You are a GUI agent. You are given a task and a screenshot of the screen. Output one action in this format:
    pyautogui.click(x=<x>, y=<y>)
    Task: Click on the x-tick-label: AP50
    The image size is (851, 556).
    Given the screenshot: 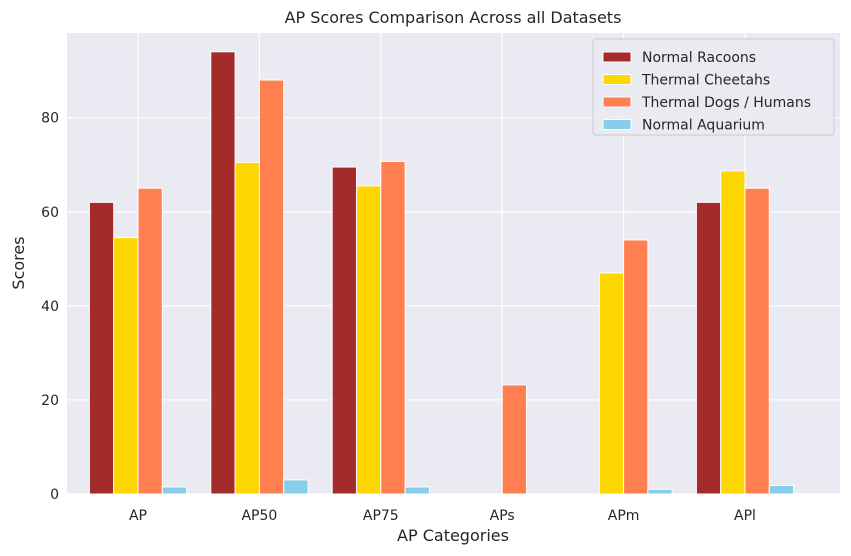 What is the action you would take?
    pyautogui.click(x=259, y=516)
    